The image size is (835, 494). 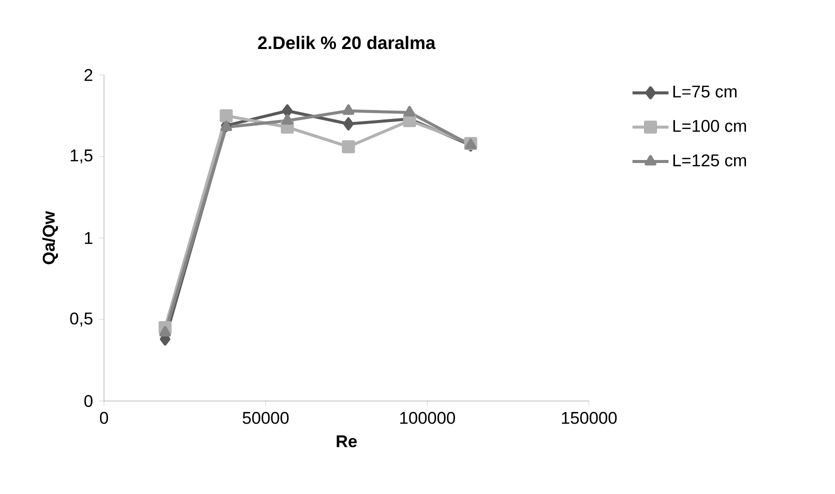 What do you see at coordinates (265, 418) in the screenshot?
I see `x-tick-label: 50000` at bounding box center [265, 418].